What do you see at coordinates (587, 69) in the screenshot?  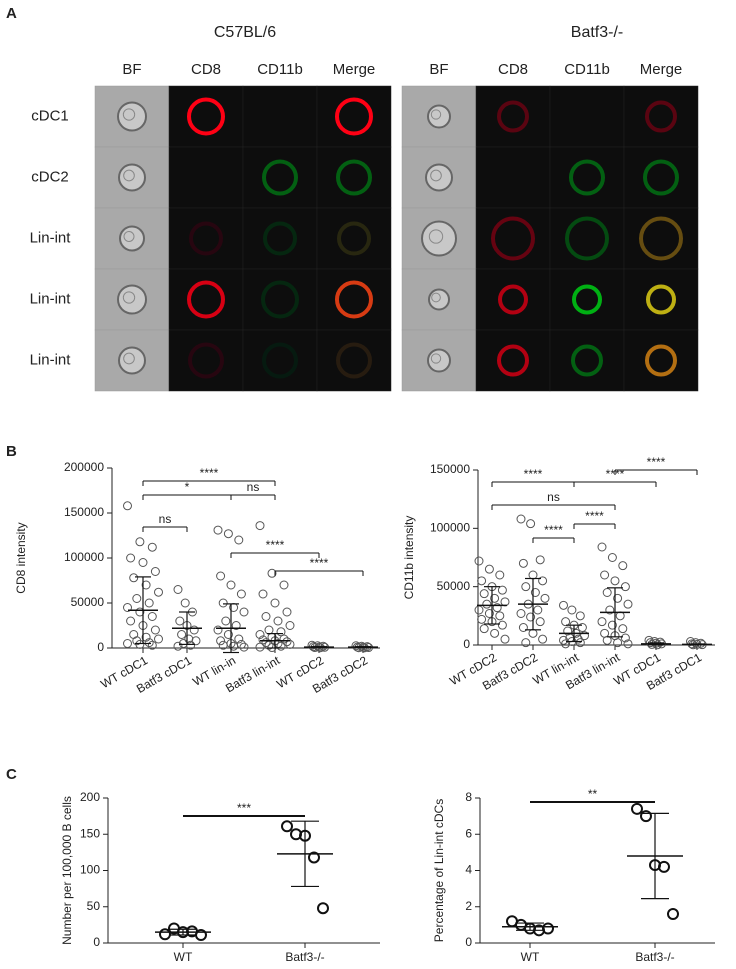 I see `channel-label: CD11b` at bounding box center [587, 69].